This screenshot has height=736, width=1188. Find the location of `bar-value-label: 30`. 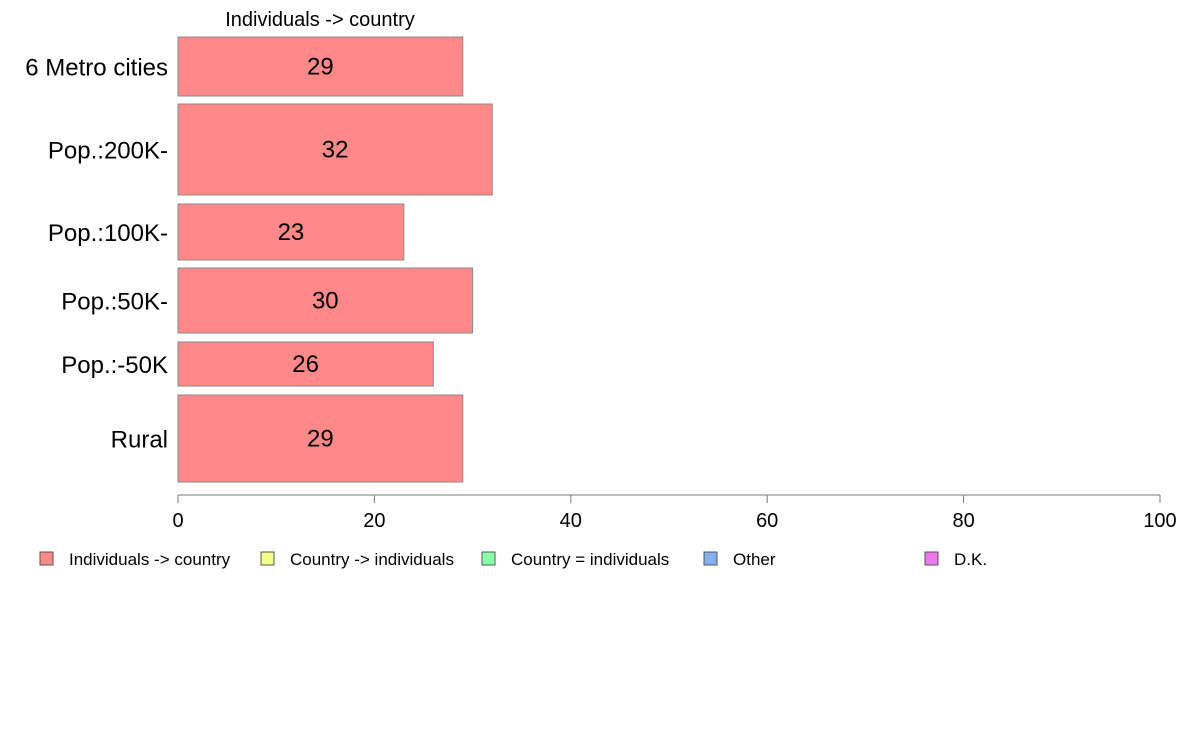

bar-value-label: 30 is located at coordinates (325, 301).